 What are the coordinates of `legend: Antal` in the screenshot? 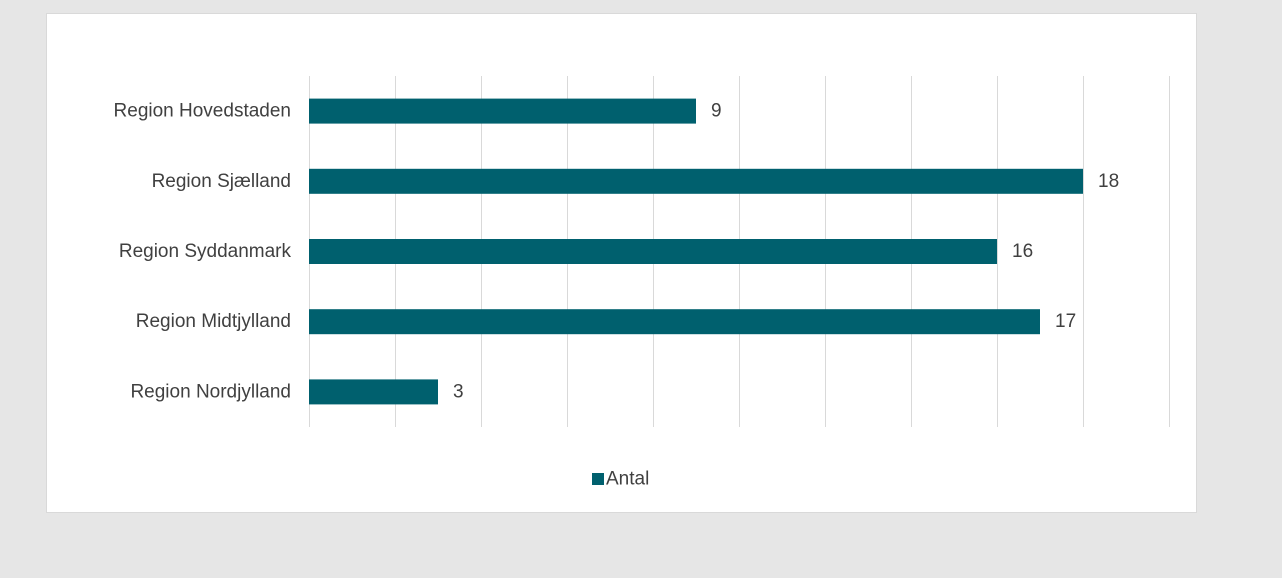 It's located at (620, 479).